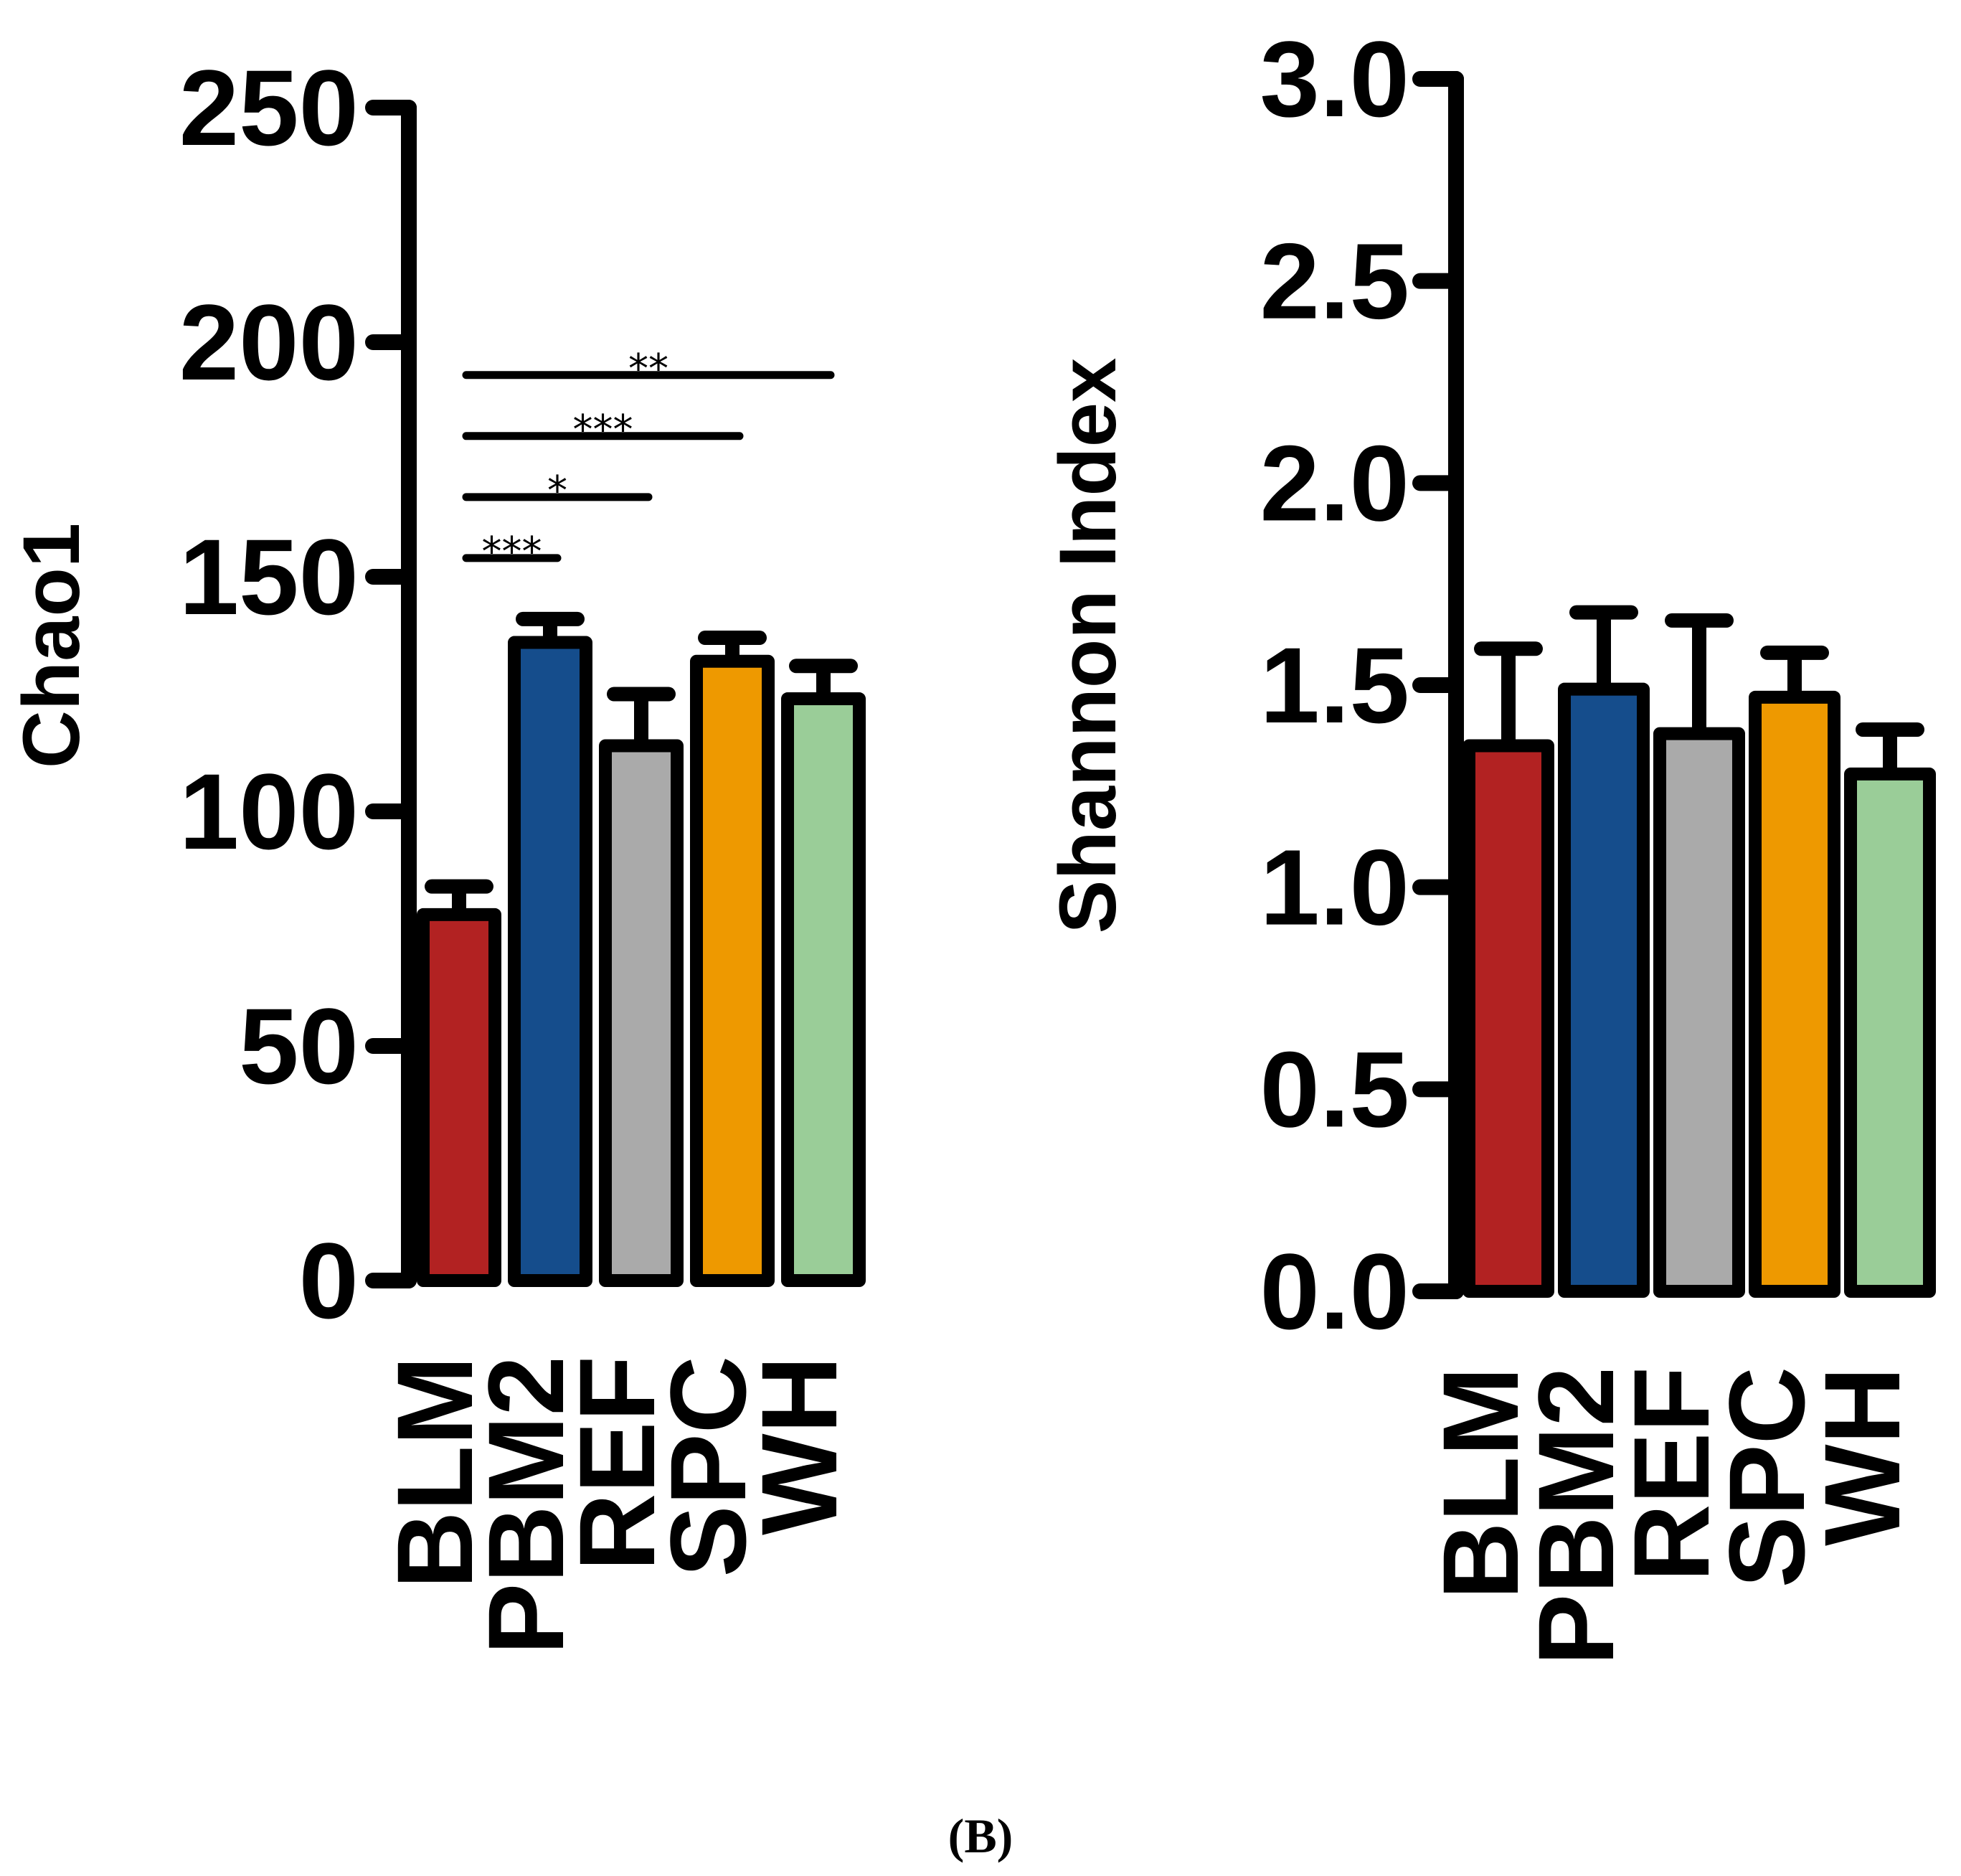 The image size is (1961, 1876). What do you see at coordinates (1334, 685) in the screenshot?
I see `y-tick-label: 1.5` at bounding box center [1334, 685].